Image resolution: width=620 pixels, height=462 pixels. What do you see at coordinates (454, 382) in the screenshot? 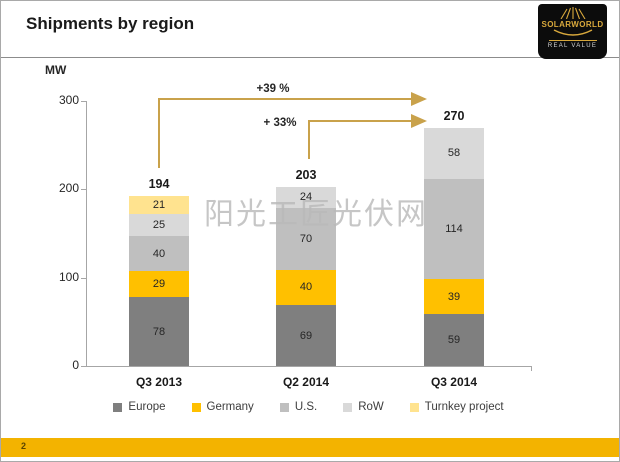
I see `x-axis-category-label: Q3 2014` at bounding box center [454, 382].